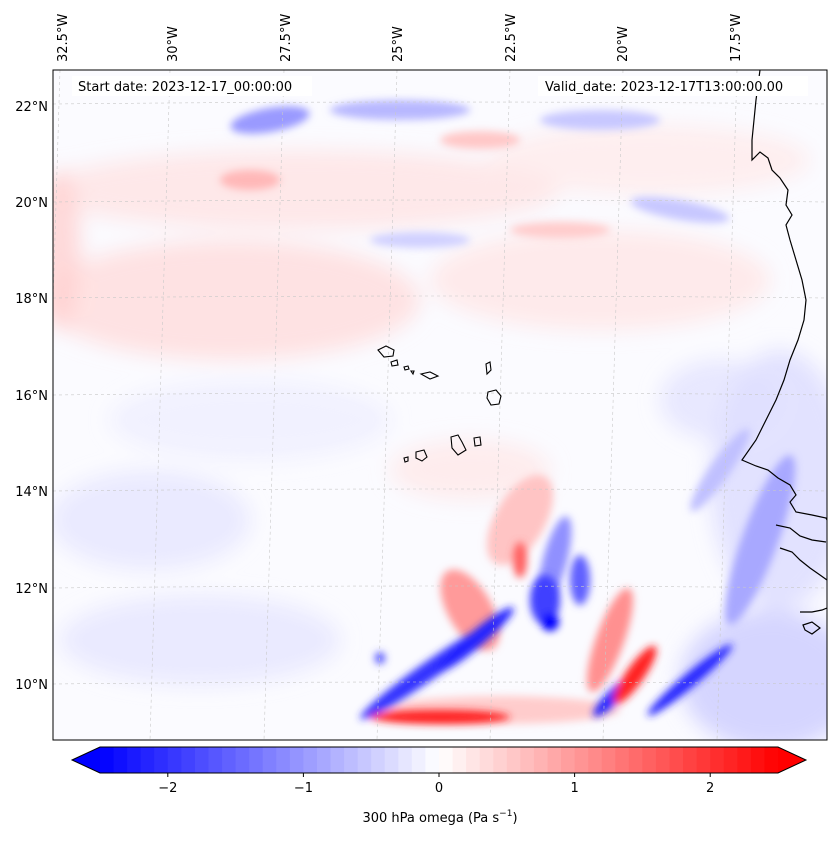 The width and height of the screenshot is (837, 843). I want to click on omega-strong-features, so click(546, 633).